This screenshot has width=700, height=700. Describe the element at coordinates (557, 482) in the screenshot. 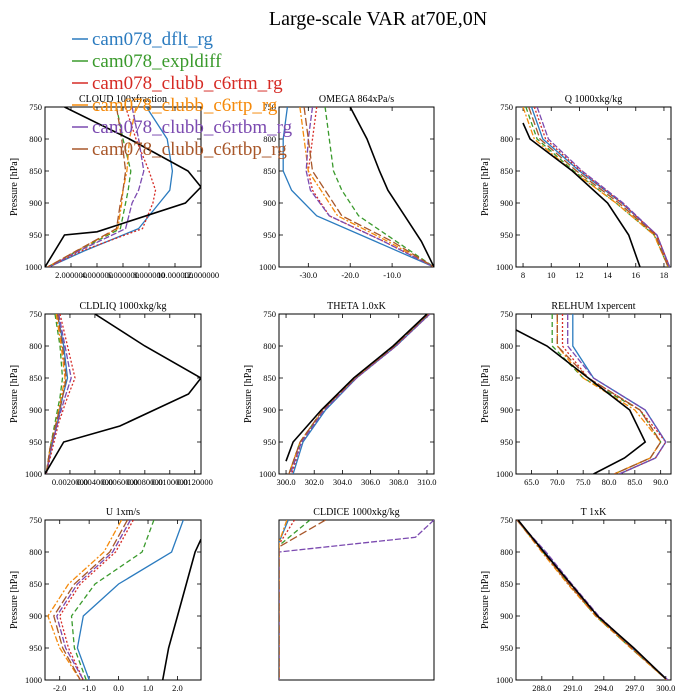

I see `x-tick-label: 70.0` at that location.